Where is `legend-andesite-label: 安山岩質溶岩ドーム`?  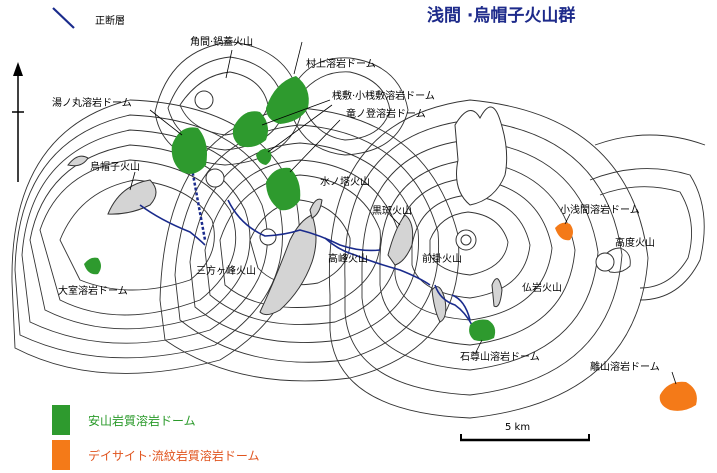 legend-andesite-label: 安山岩質溶岩ドーム is located at coordinates (142, 420).